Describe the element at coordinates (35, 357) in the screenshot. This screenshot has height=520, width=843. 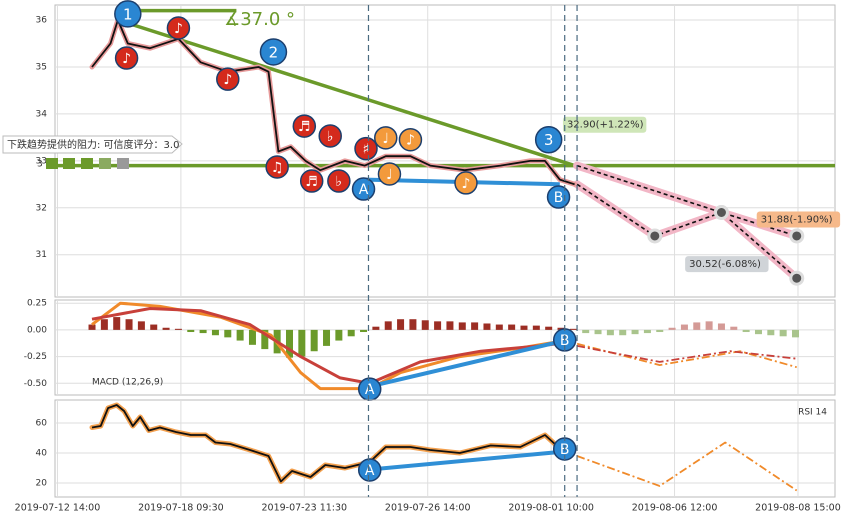
I see `y-tick-label: -0.25` at that location.